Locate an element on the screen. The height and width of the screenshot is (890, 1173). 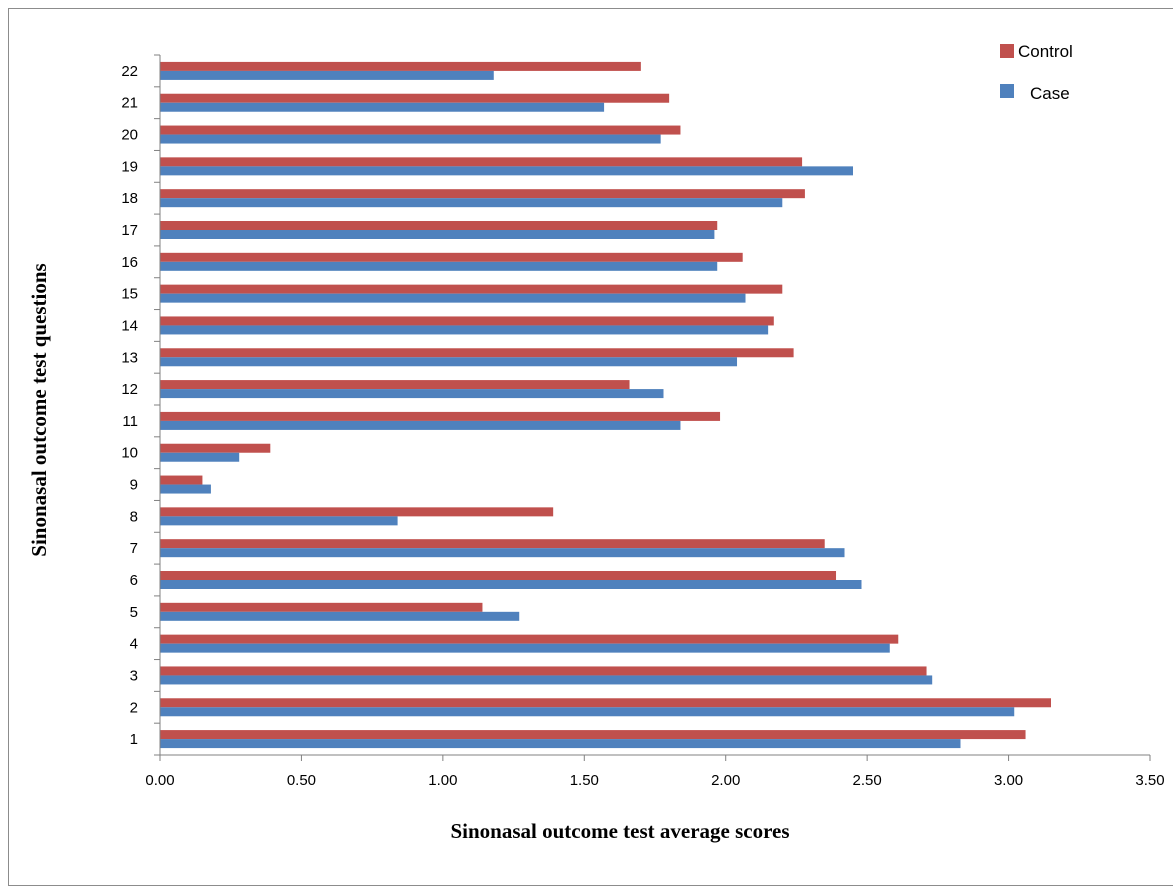
y-tick-label: 15 is located at coordinates (129, 294).